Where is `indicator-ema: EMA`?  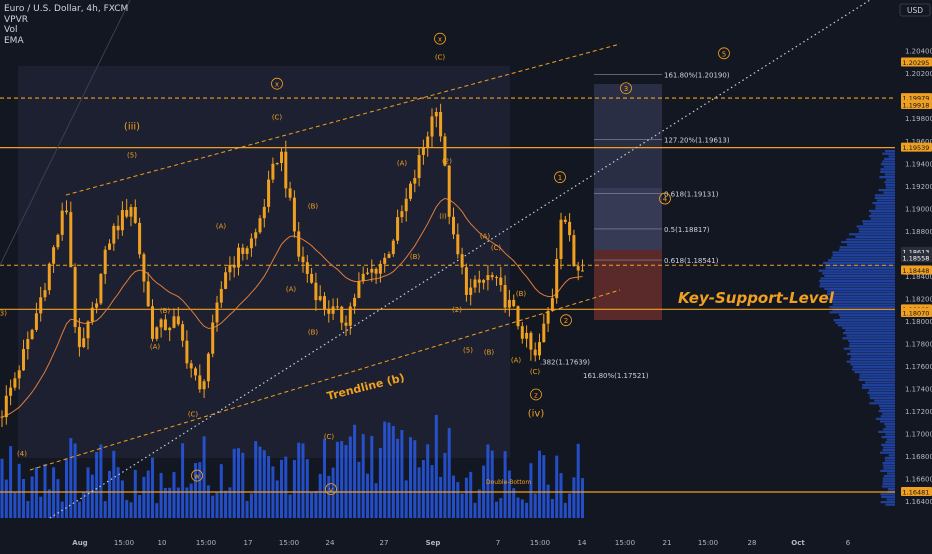
indicator-ema: EMA is located at coordinates (14, 40).